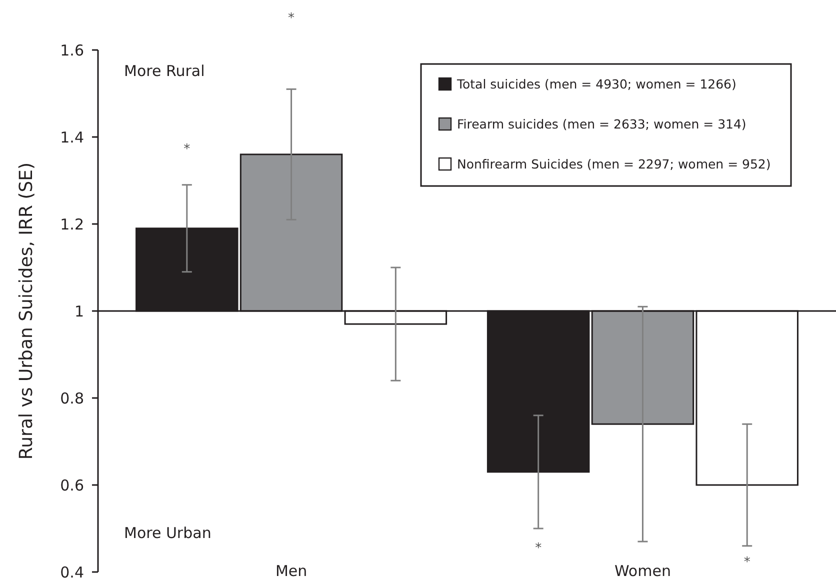 Image resolution: width=836 pixels, height=580 pixels. I want to click on y-tick-label: 1.2, so click(72, 224).